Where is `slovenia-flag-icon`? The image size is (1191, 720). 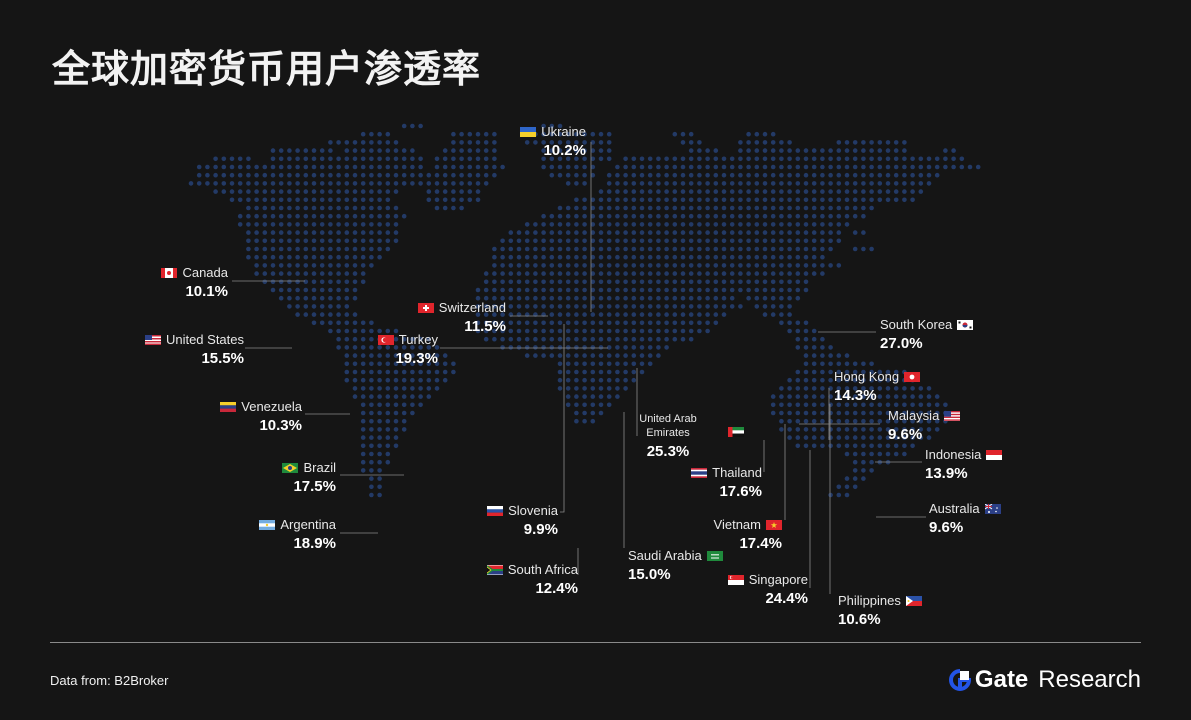
slovenia-flag-icon is located at coordinates (495, 510).